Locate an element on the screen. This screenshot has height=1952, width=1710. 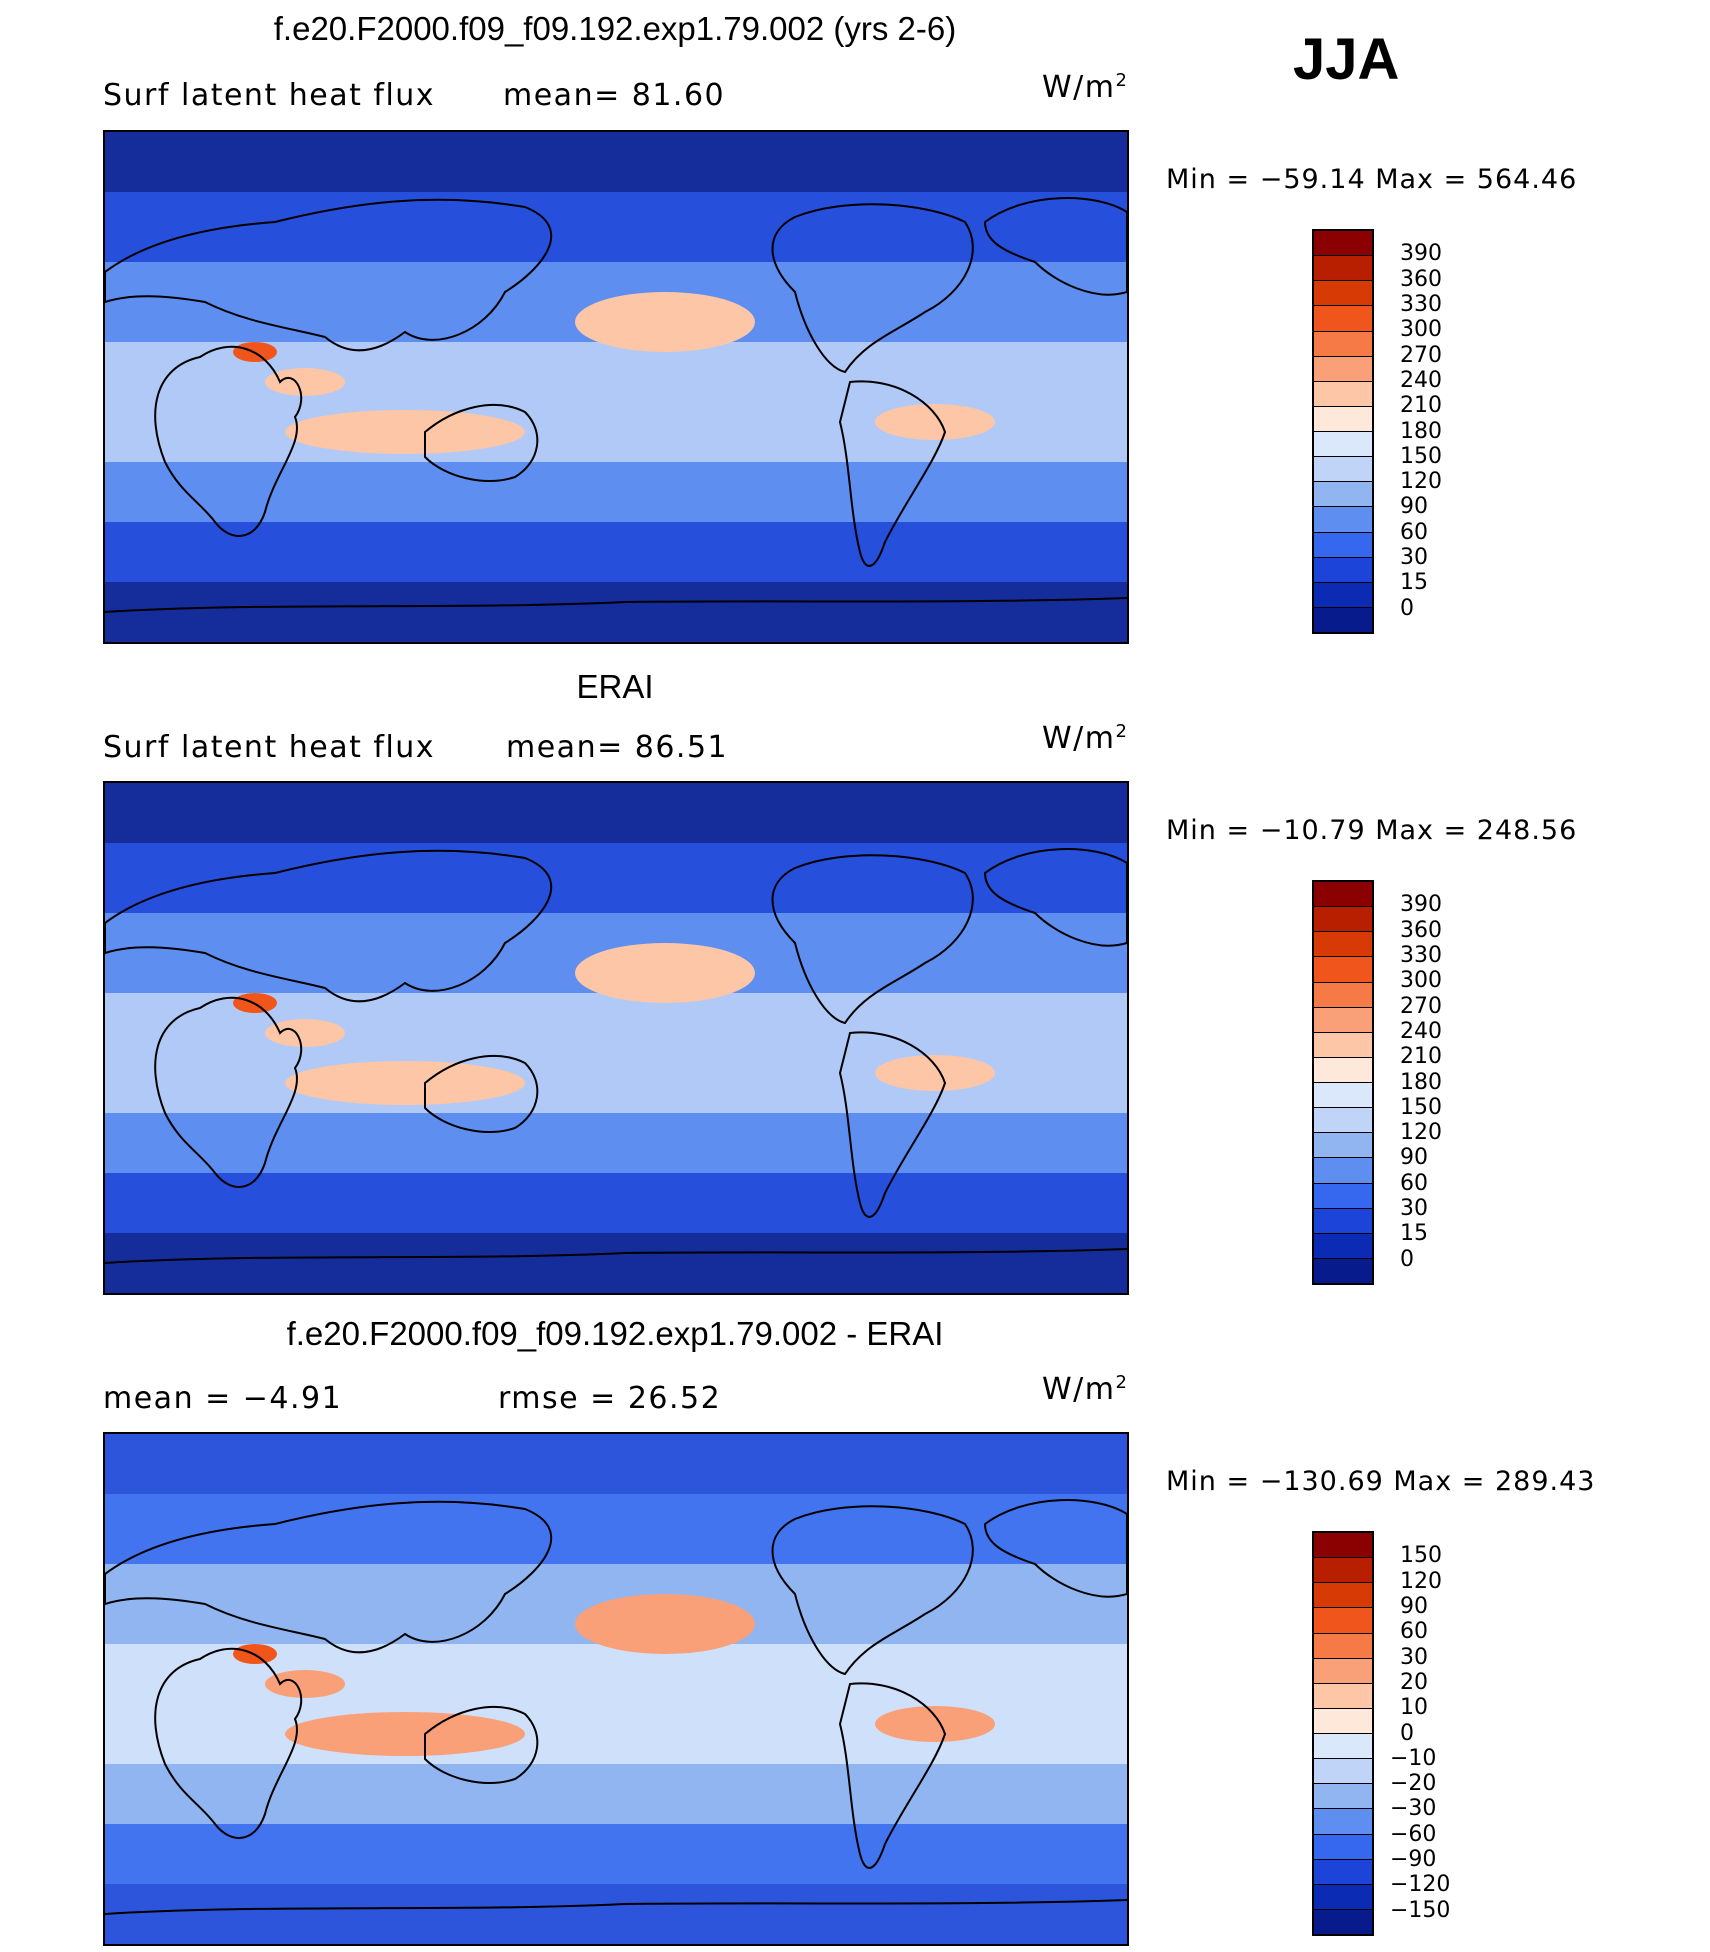
panel-3-min-max: Min = −130.69 Max = 289.43 is located at coordinates (1381, 1481).